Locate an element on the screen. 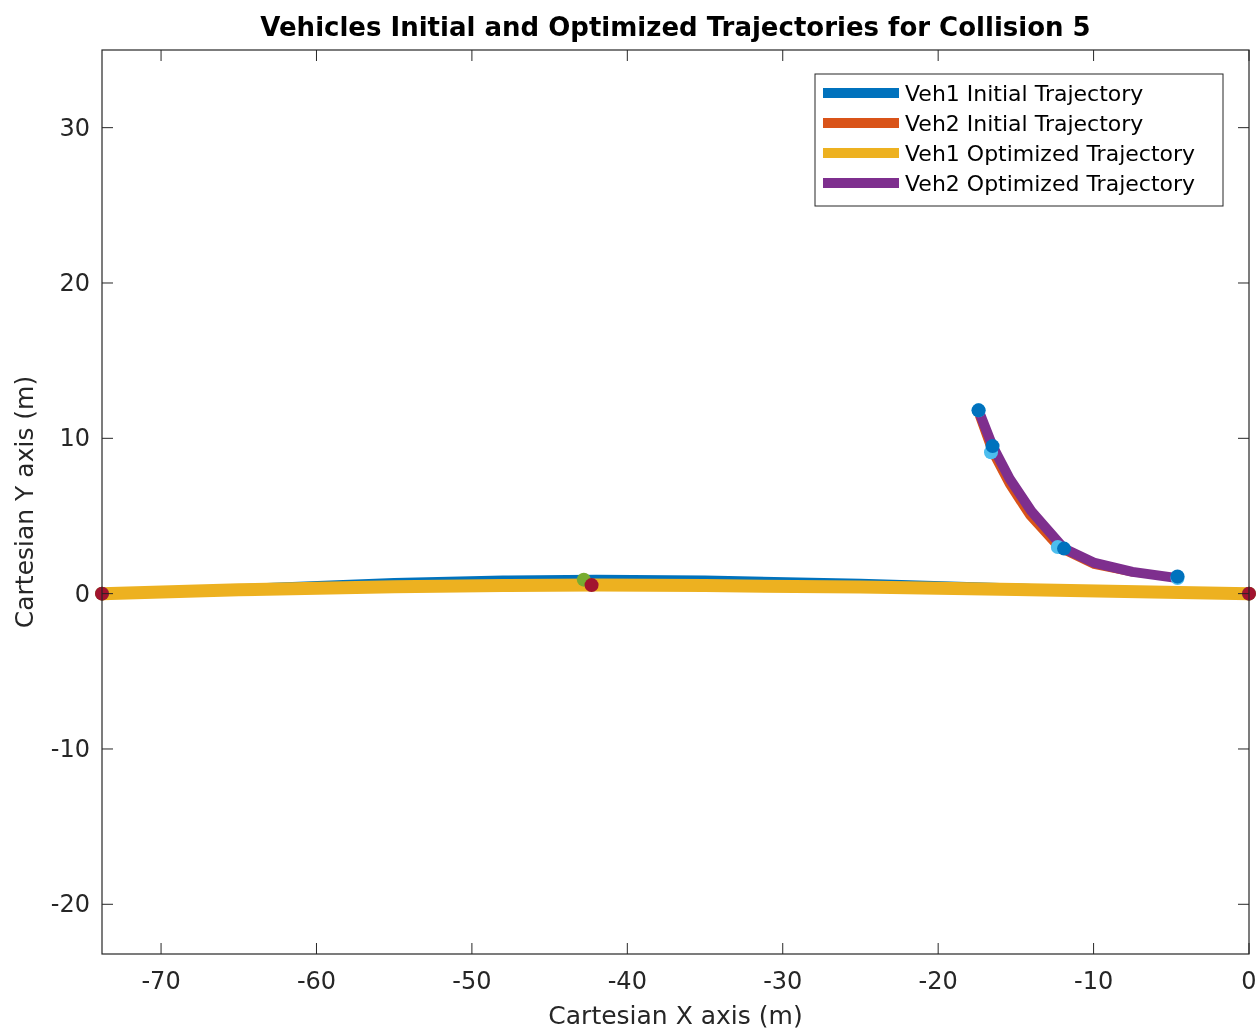 The width and height of the screenshot is (1256, 1028). x-tick-label: -60 is located at coordinates (316, 981).